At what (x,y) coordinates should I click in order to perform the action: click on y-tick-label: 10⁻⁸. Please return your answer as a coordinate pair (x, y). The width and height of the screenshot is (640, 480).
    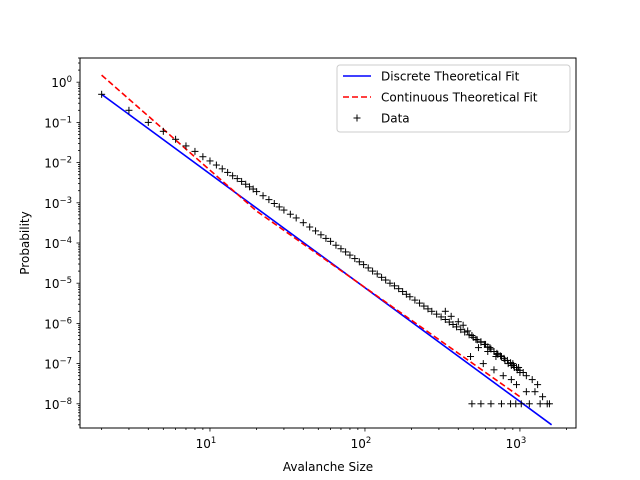
    Looking at the image, I should click on (58, 404).